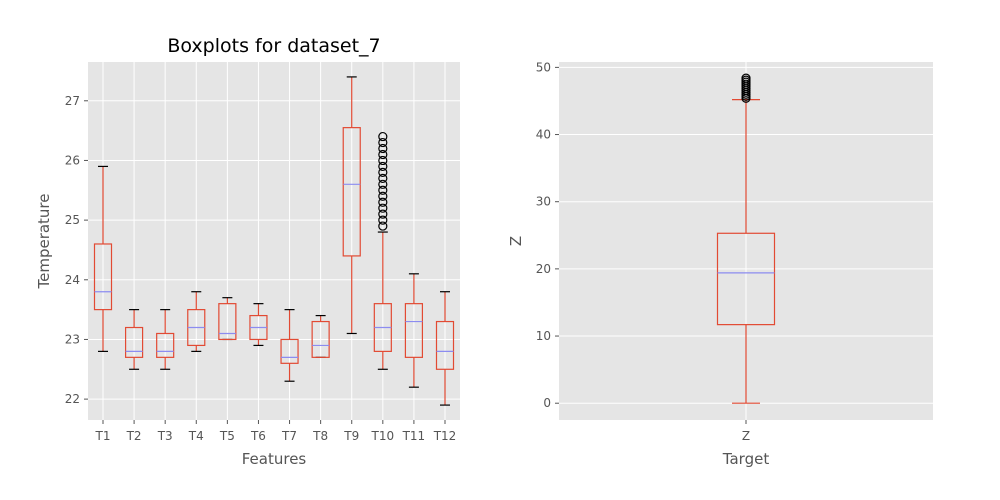  I want to click on x-tick-labels: Z, so click(746, 436).